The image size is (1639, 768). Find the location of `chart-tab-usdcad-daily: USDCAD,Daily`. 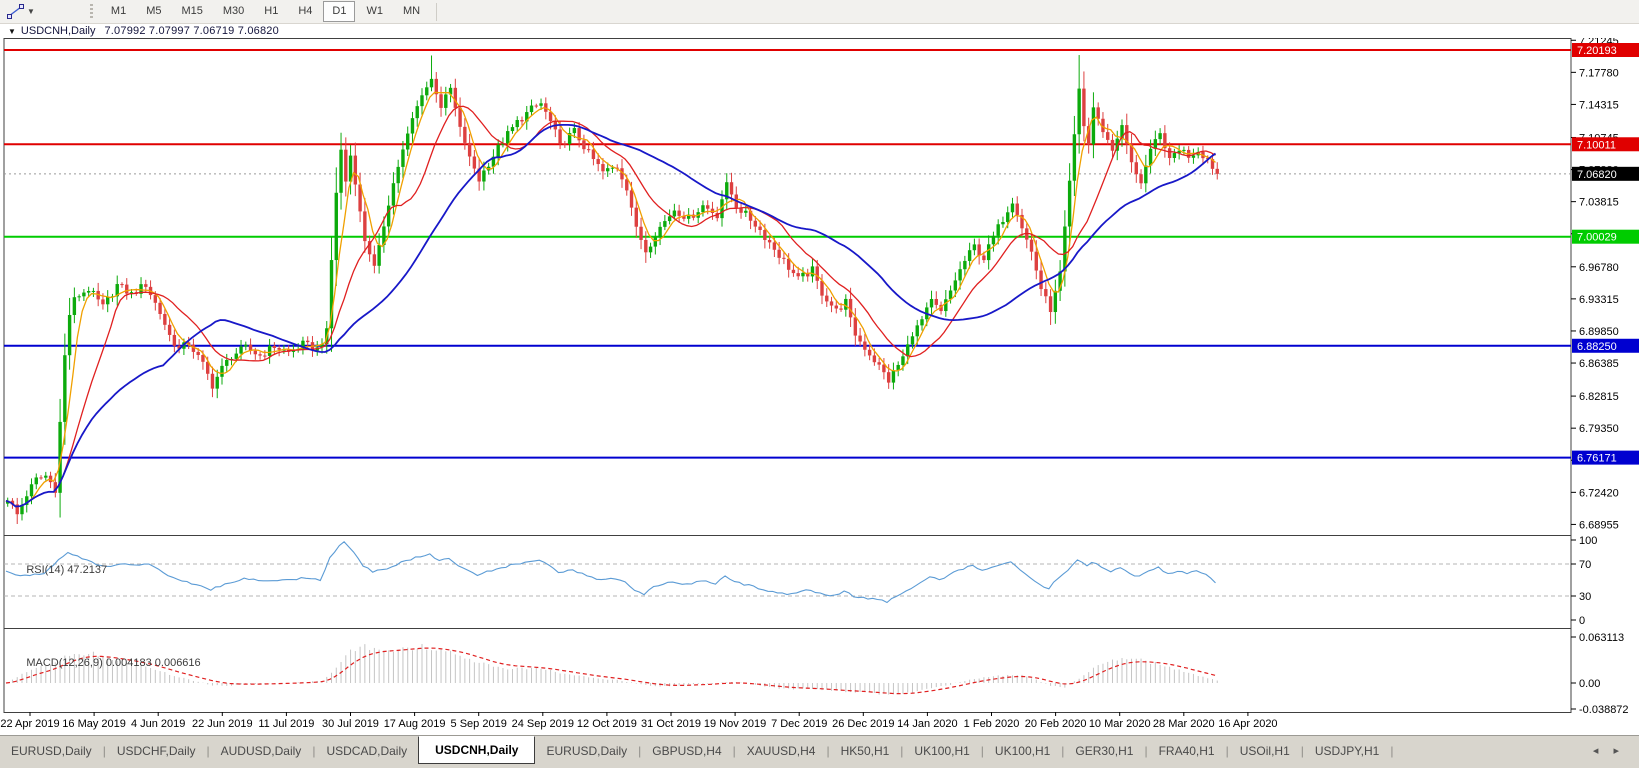

chart-tab-usdcad-daily: USDCAD,Daily is located at coordinates (367, 751).